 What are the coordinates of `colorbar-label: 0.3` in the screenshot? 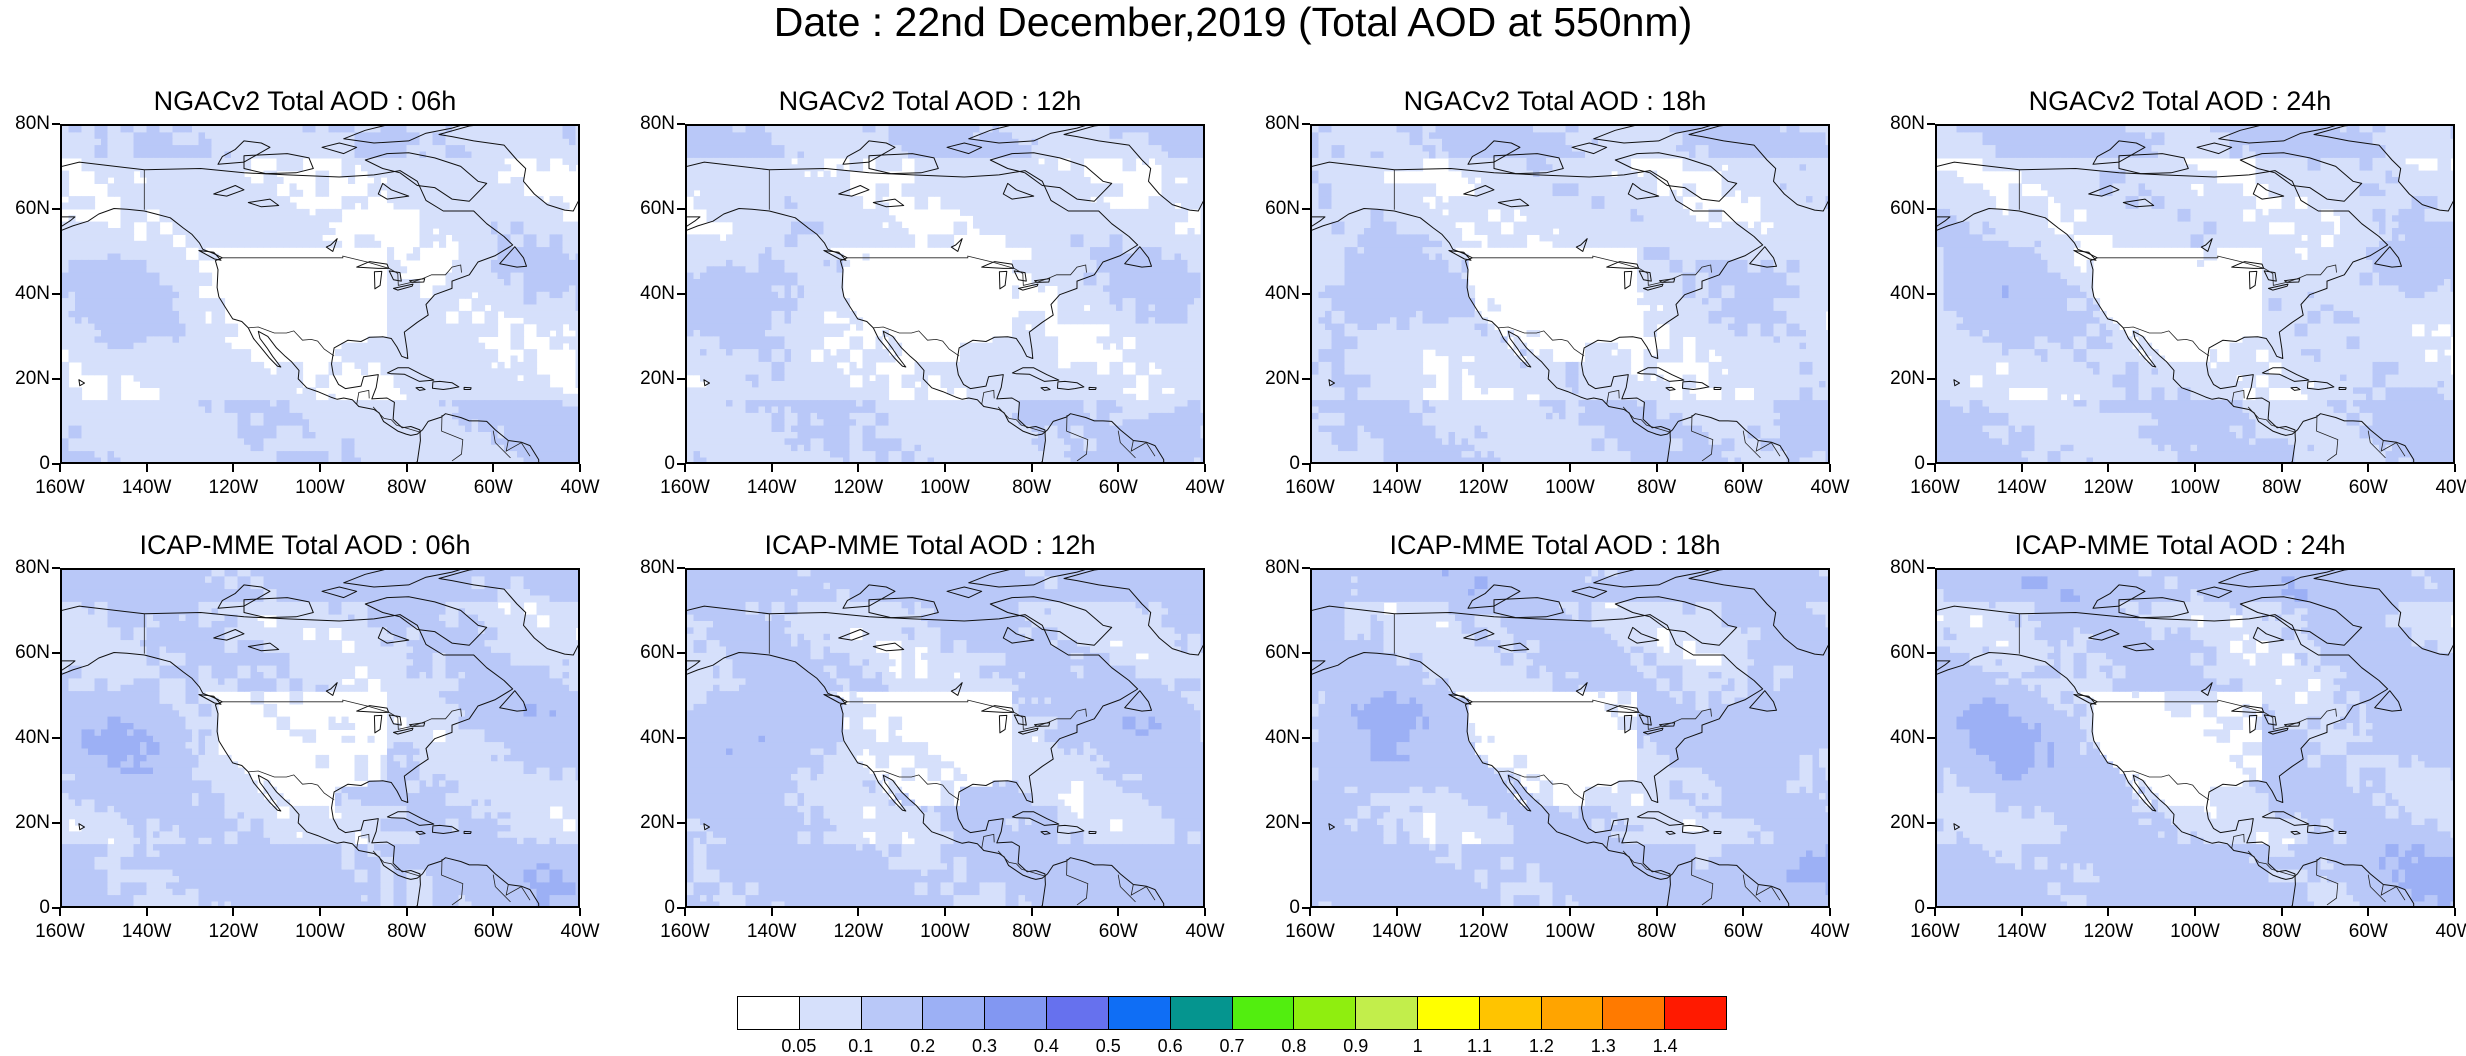 It's located at (985, 1046).